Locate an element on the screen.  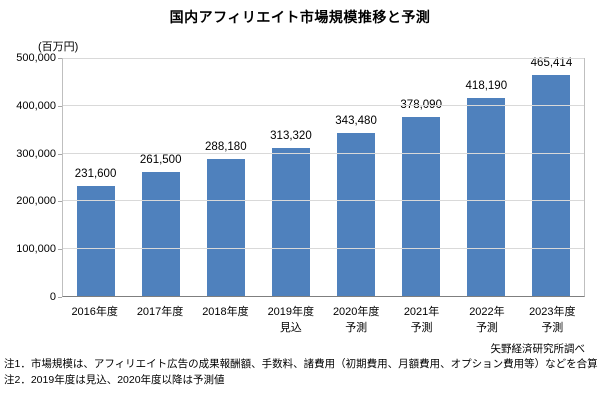
bar-slot: 418,190 is located at coordinates (486, 177).